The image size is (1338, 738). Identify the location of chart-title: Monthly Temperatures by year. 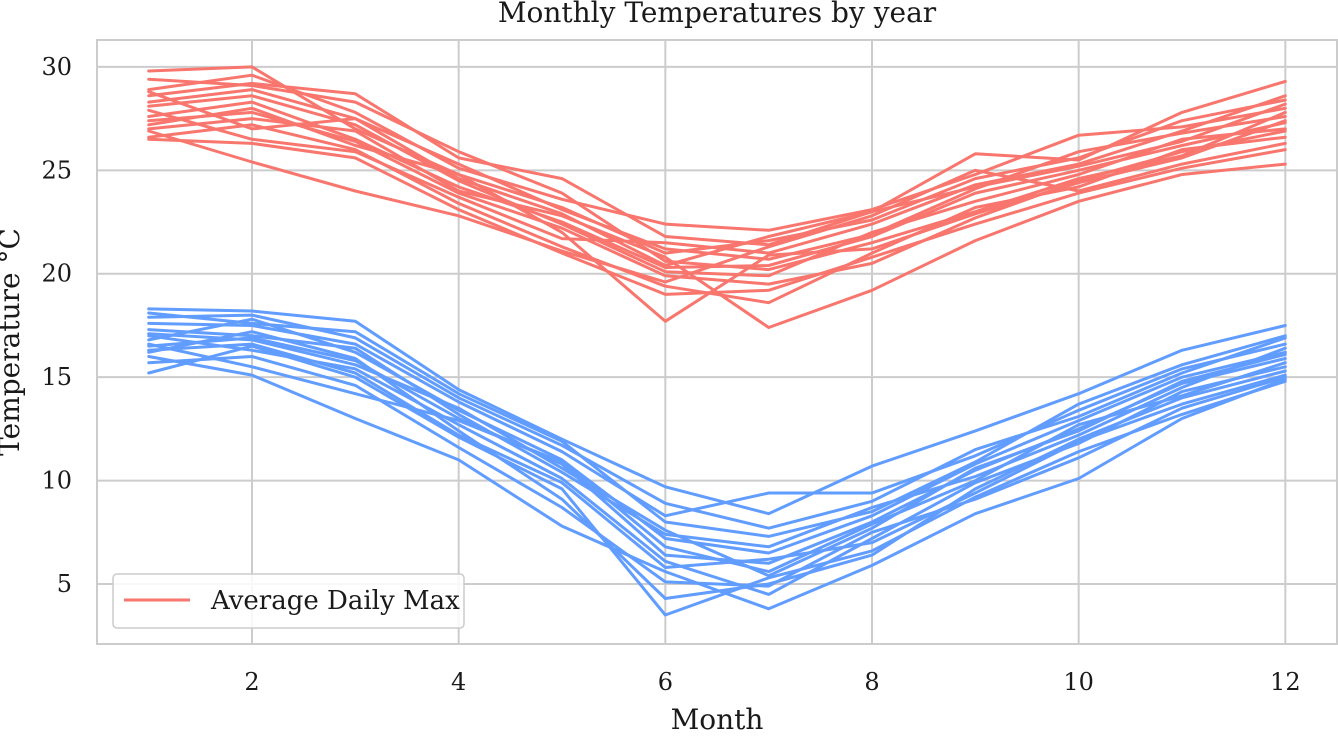
(717, 14).